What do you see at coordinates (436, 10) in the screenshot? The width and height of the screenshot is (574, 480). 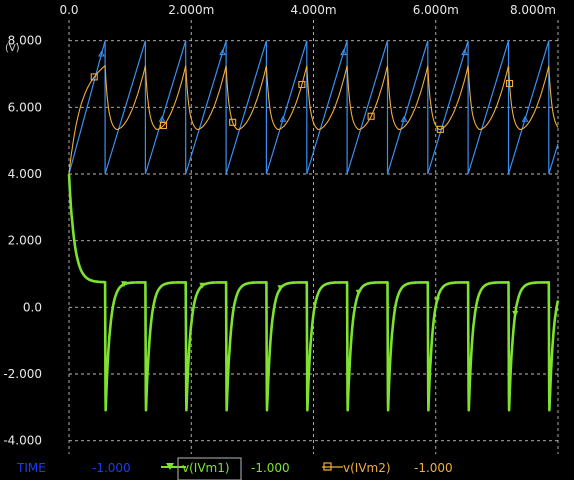 I see `x-tick-label: 6.000m` at bounding box center [436, 10].